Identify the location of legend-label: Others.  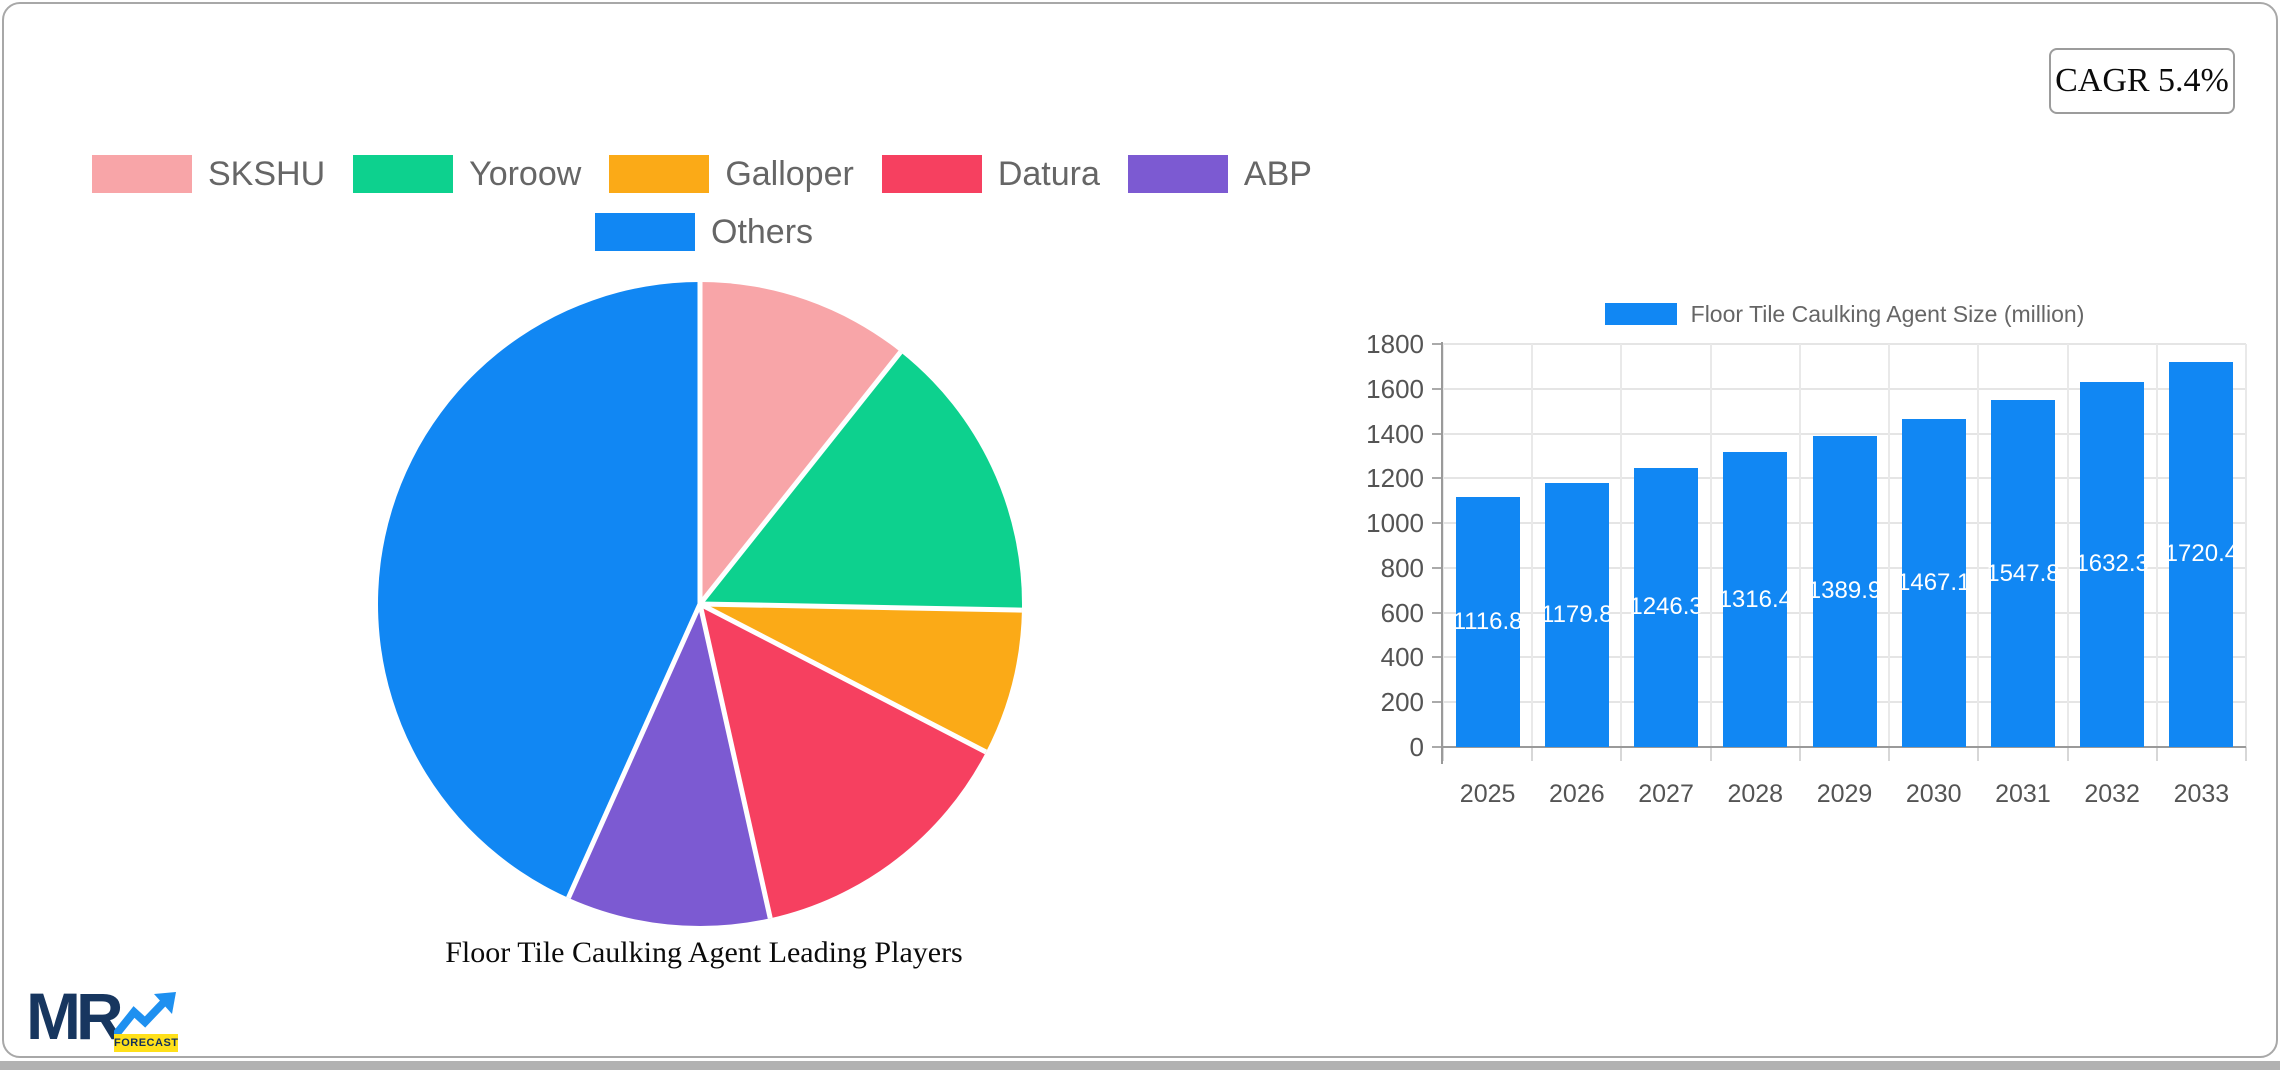
(762, 232).